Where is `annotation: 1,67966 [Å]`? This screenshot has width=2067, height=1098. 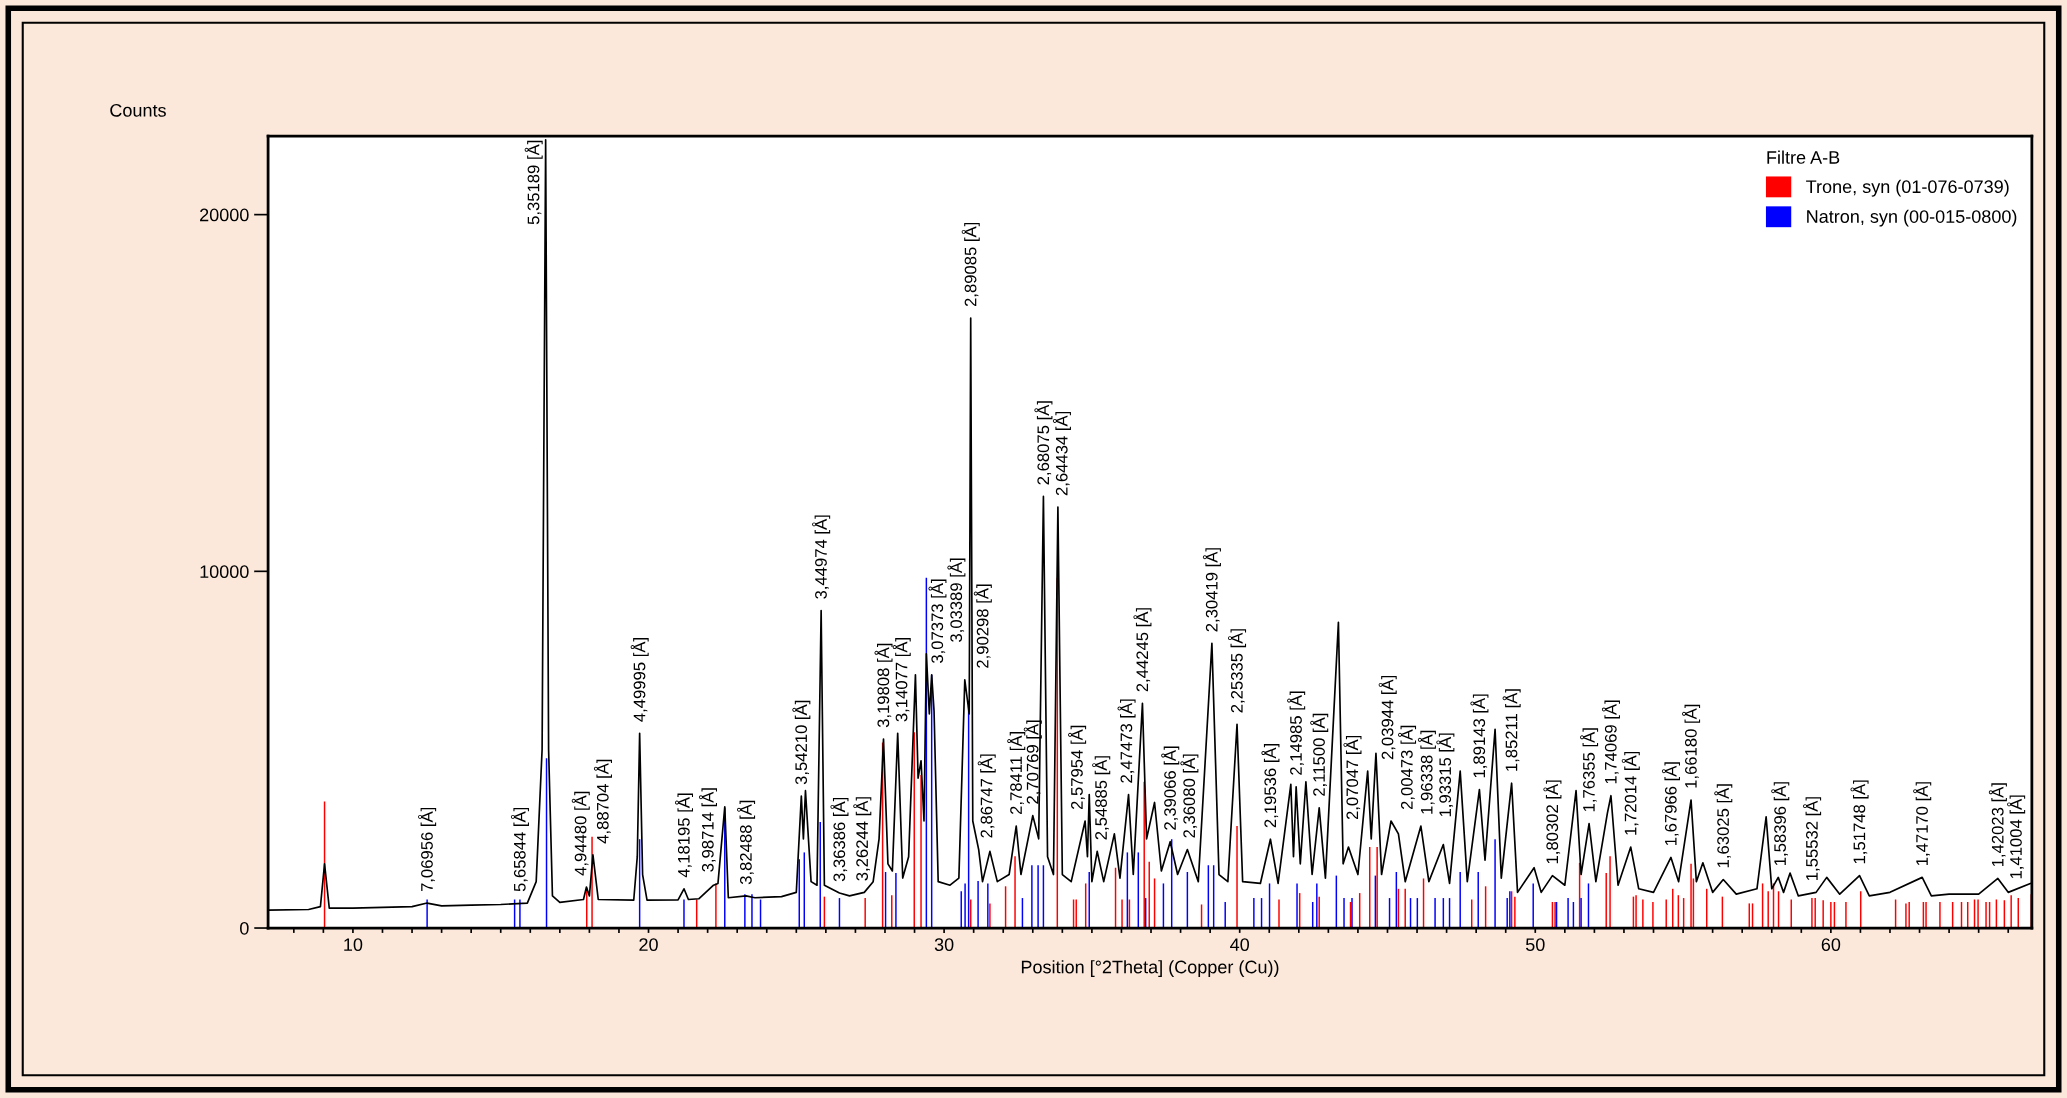 annotation: 1,67966 [Å] is located at coordinates (1670, 804).